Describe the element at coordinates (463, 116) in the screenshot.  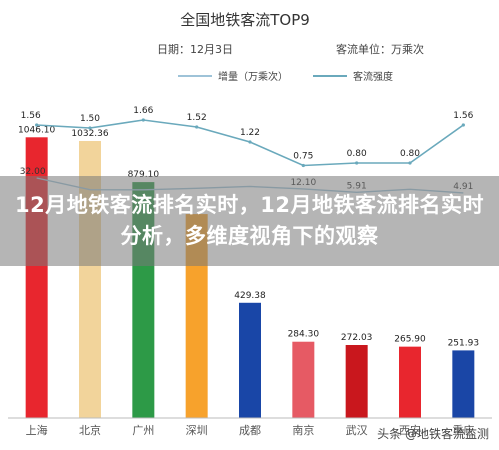
I see `intensity-label-8: 1.56` at that location.